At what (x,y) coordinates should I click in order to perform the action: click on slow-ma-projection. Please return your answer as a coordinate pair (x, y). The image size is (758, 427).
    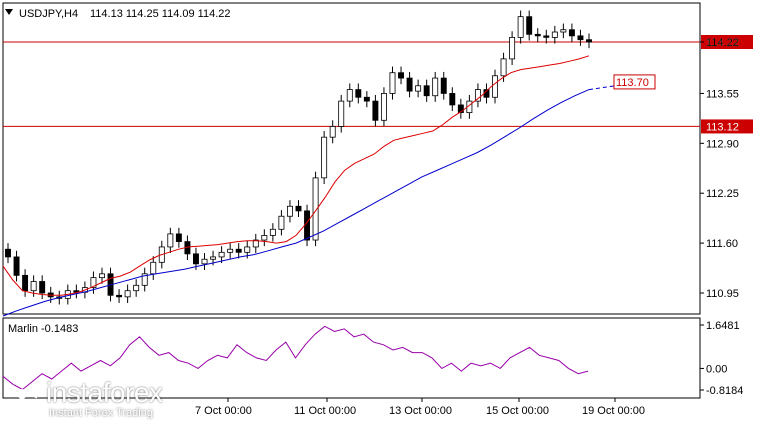
    Looking at the image, I should click on (601, 88).